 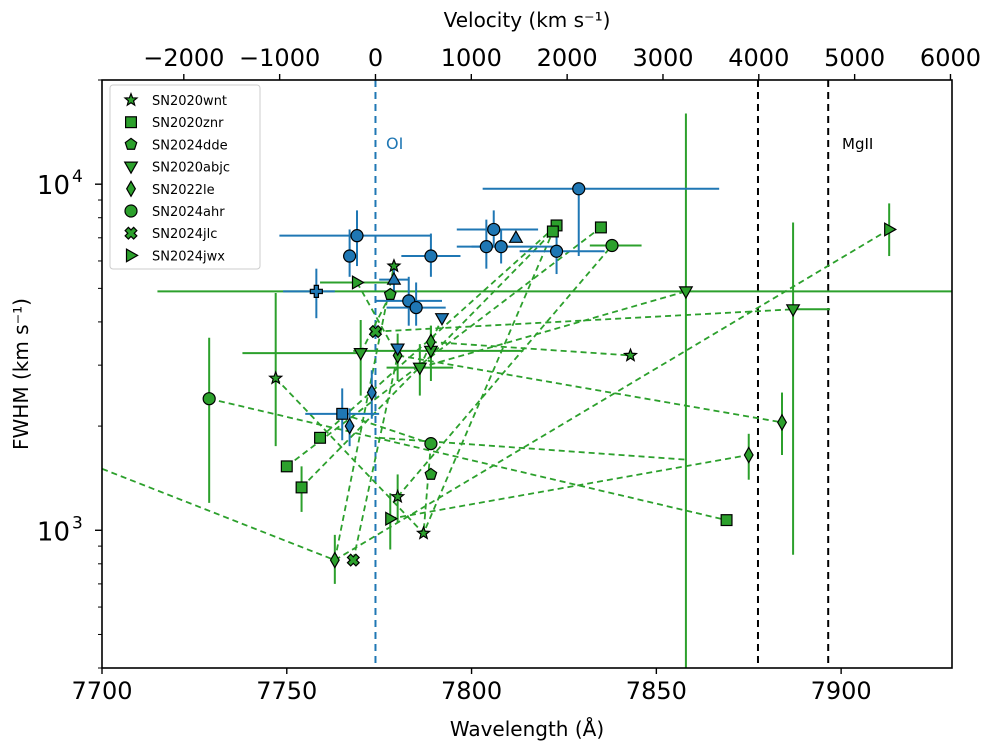 I want to click on legend-label: SN2020znr, so click(x=188, y=123).